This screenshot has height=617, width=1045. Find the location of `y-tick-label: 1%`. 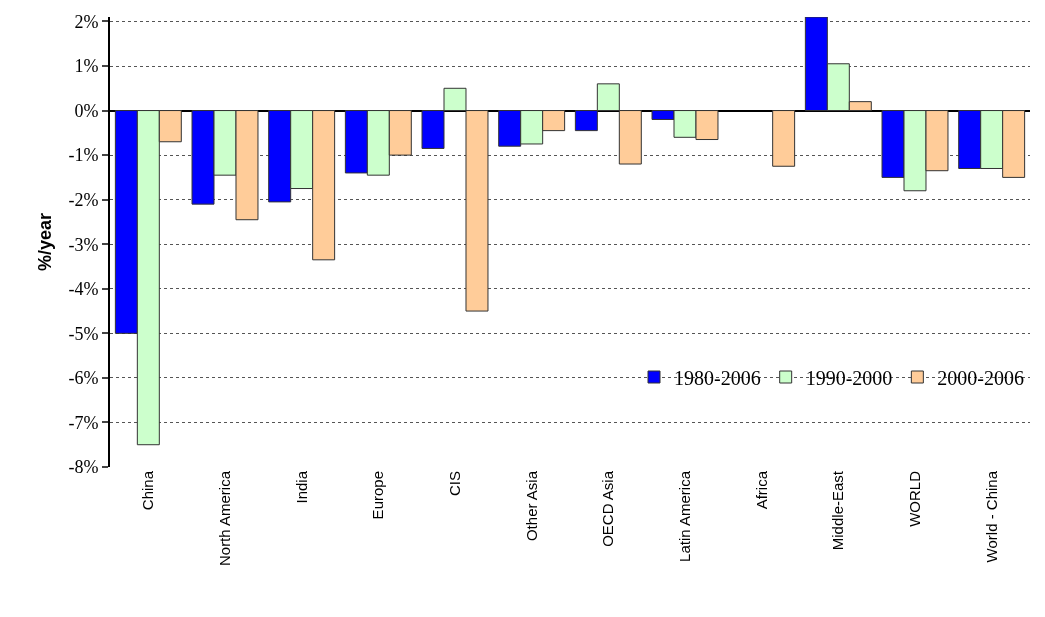

y-tick-label: 1% is located at coordinates (86, 66).